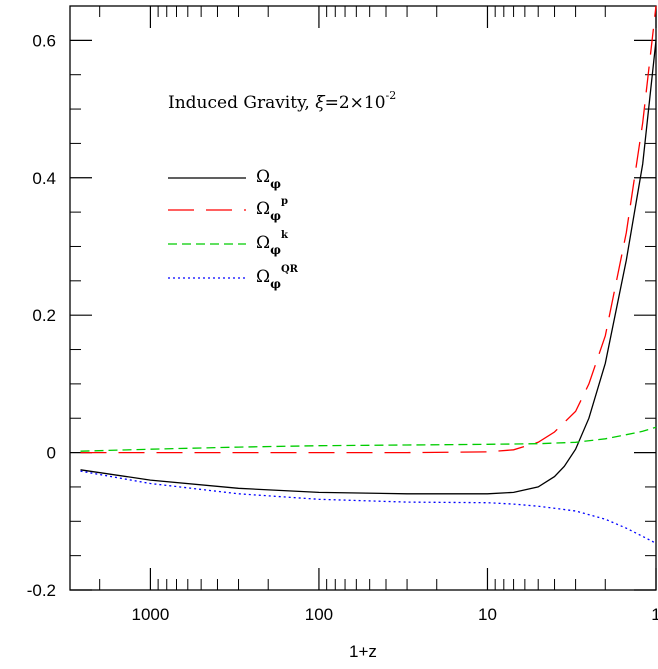 This screenshot has width=658, height=669. Describe the element at coordinates (654, 614) in the screenshot. I see `x-tick-label: 1` at that location.